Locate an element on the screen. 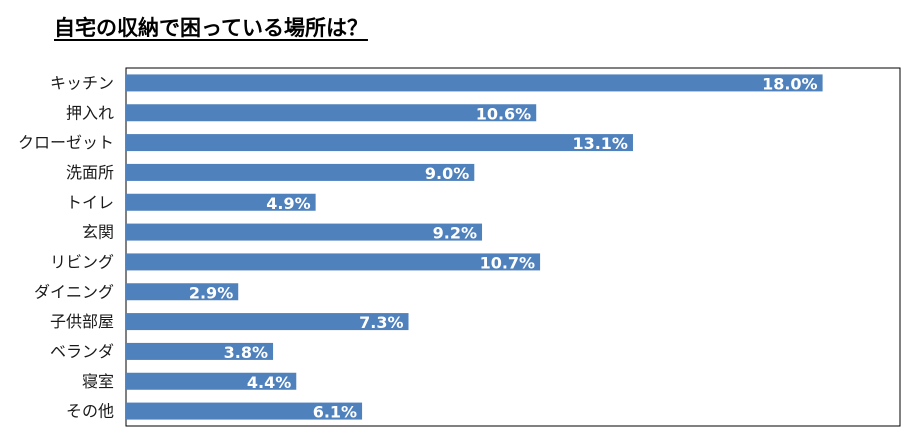 This screenshot has height=438, width=921. category-label: 寝室 is located at coordinates (98, 381).